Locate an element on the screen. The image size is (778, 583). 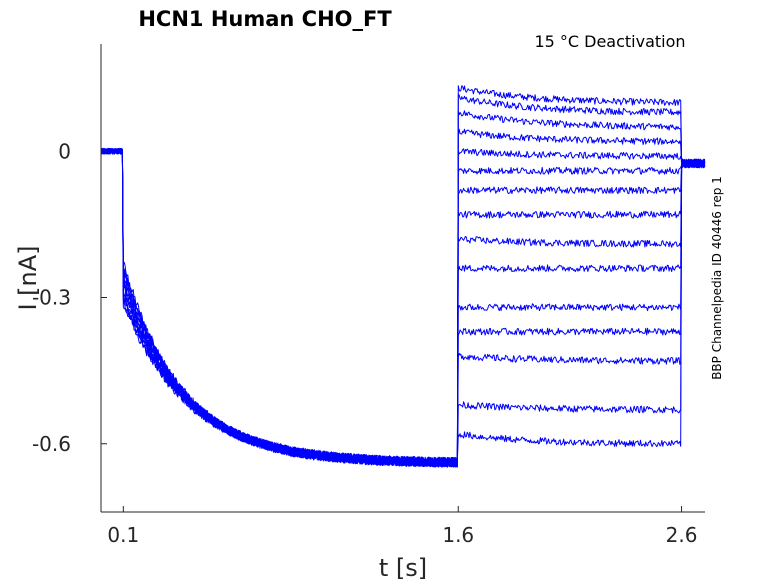
y-tick-label: -0.3 is located at coordinates (51, 298).